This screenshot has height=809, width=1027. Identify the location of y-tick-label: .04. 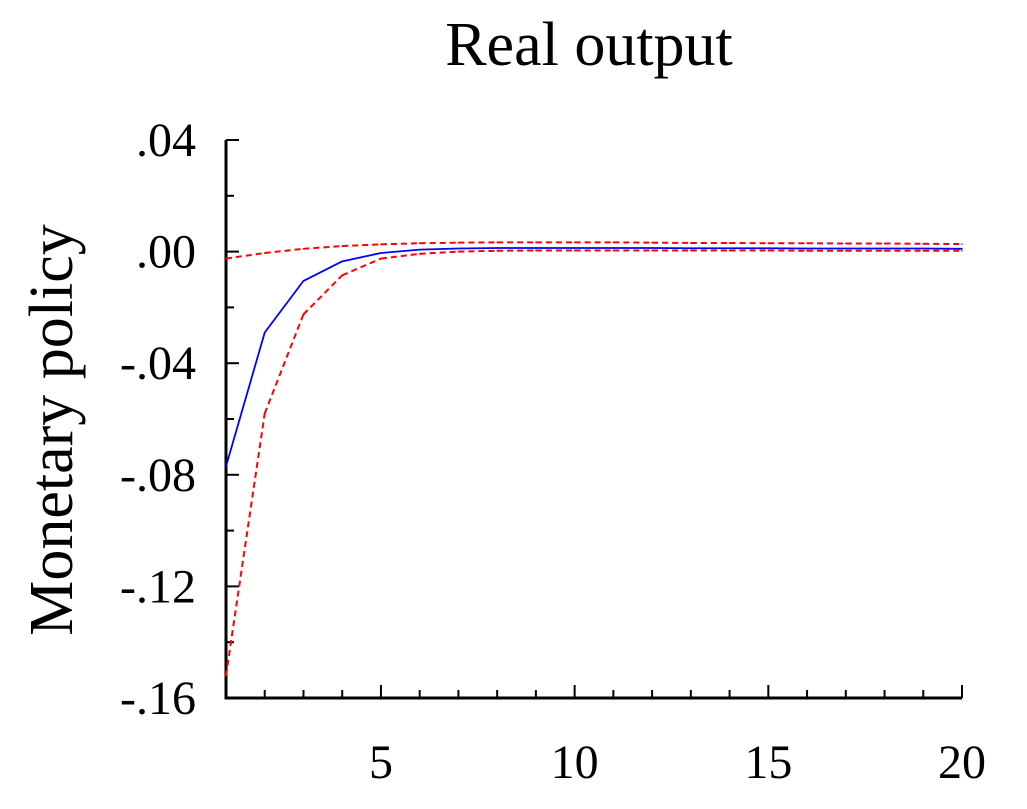
(166, 140).